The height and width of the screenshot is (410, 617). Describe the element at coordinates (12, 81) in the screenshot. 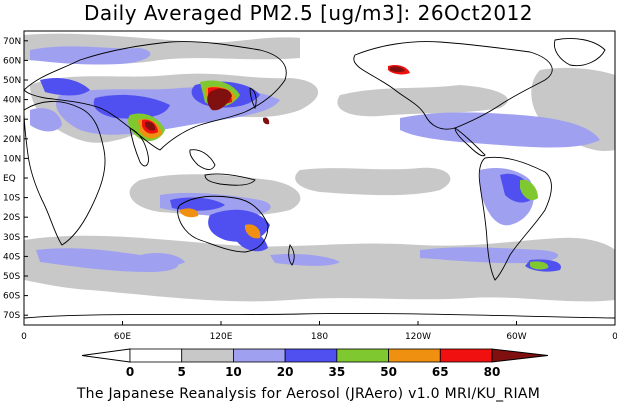

I see `lat-label: 50N` at that location.